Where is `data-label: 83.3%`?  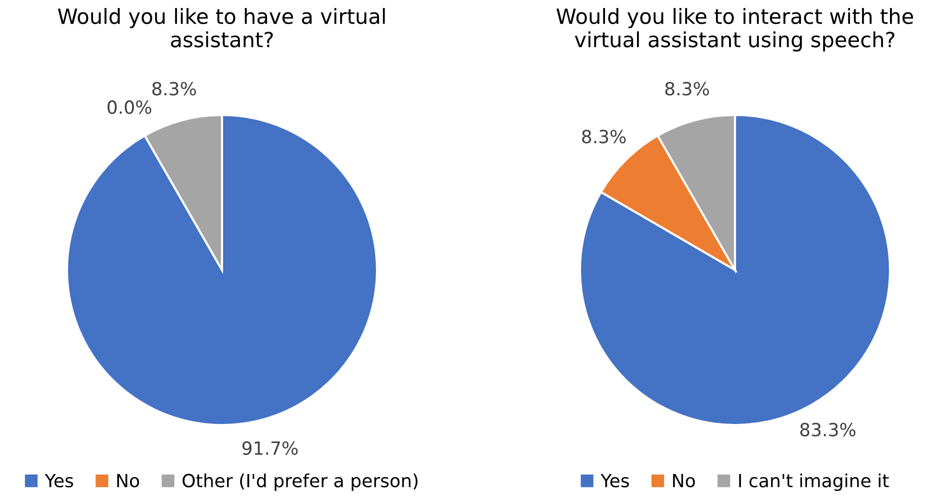 data-label: 83.3% is located at coordinates (828, 429).